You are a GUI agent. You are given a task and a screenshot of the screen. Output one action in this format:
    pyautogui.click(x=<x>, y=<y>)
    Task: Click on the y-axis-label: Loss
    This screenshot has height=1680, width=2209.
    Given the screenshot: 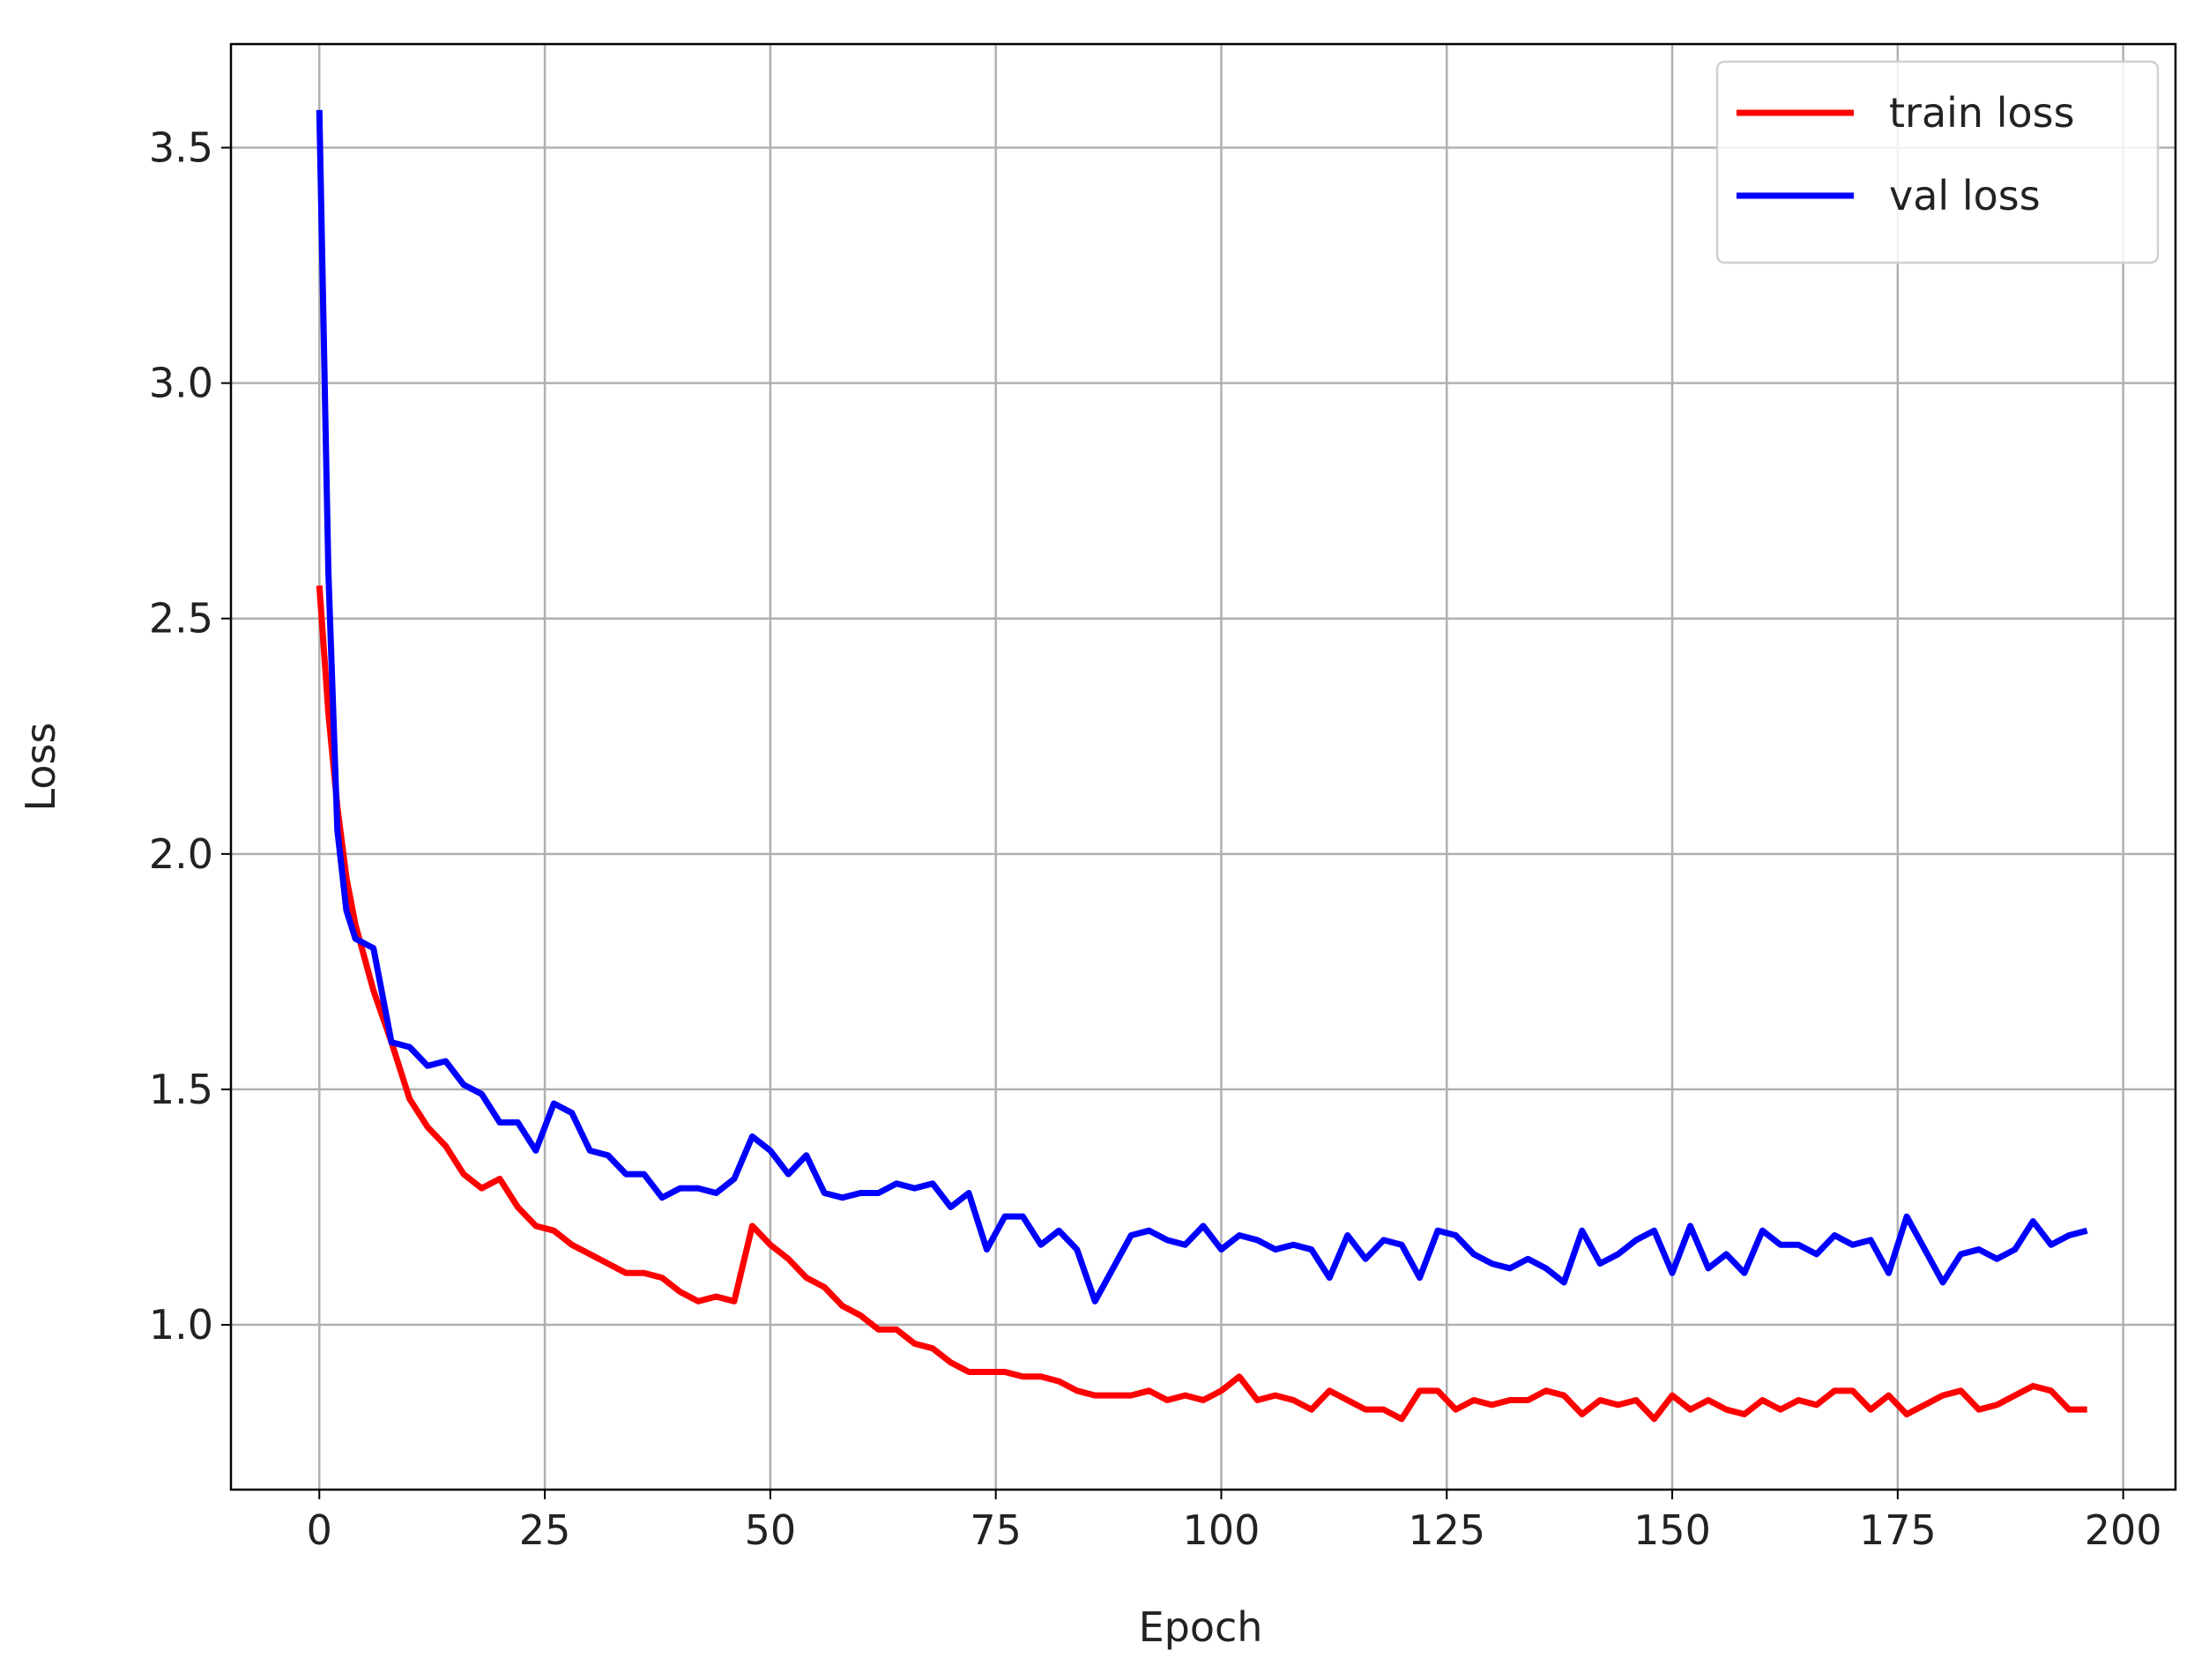 What is the action you would take?
    pyautogui.click(x=40, y=767)
    